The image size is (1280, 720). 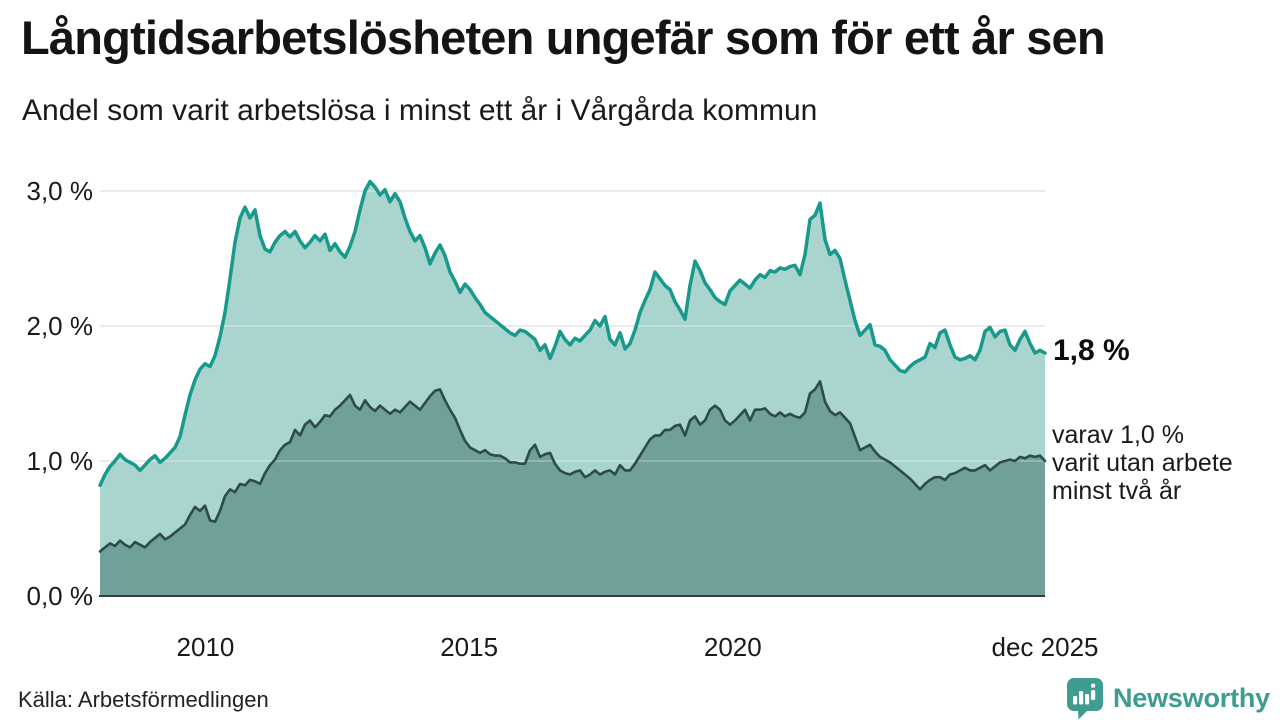 What do you see at coordinates (60, 191) in the screenshot?
I see `y-axis-label: 3,0 %` at bounding box center [60, 191].